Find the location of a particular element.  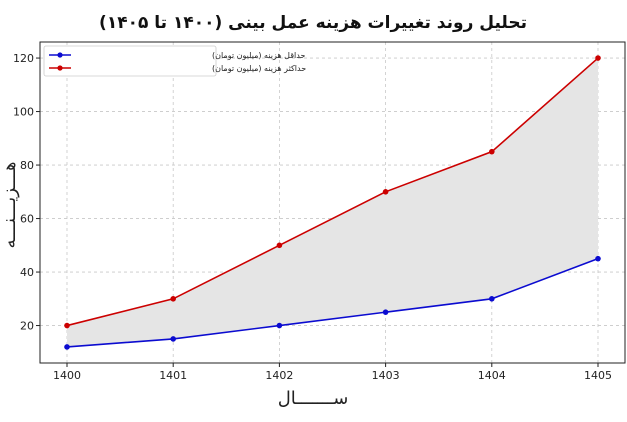

y-axis-label: هـــزیـــنـــه is located at coordinates (10, 205).